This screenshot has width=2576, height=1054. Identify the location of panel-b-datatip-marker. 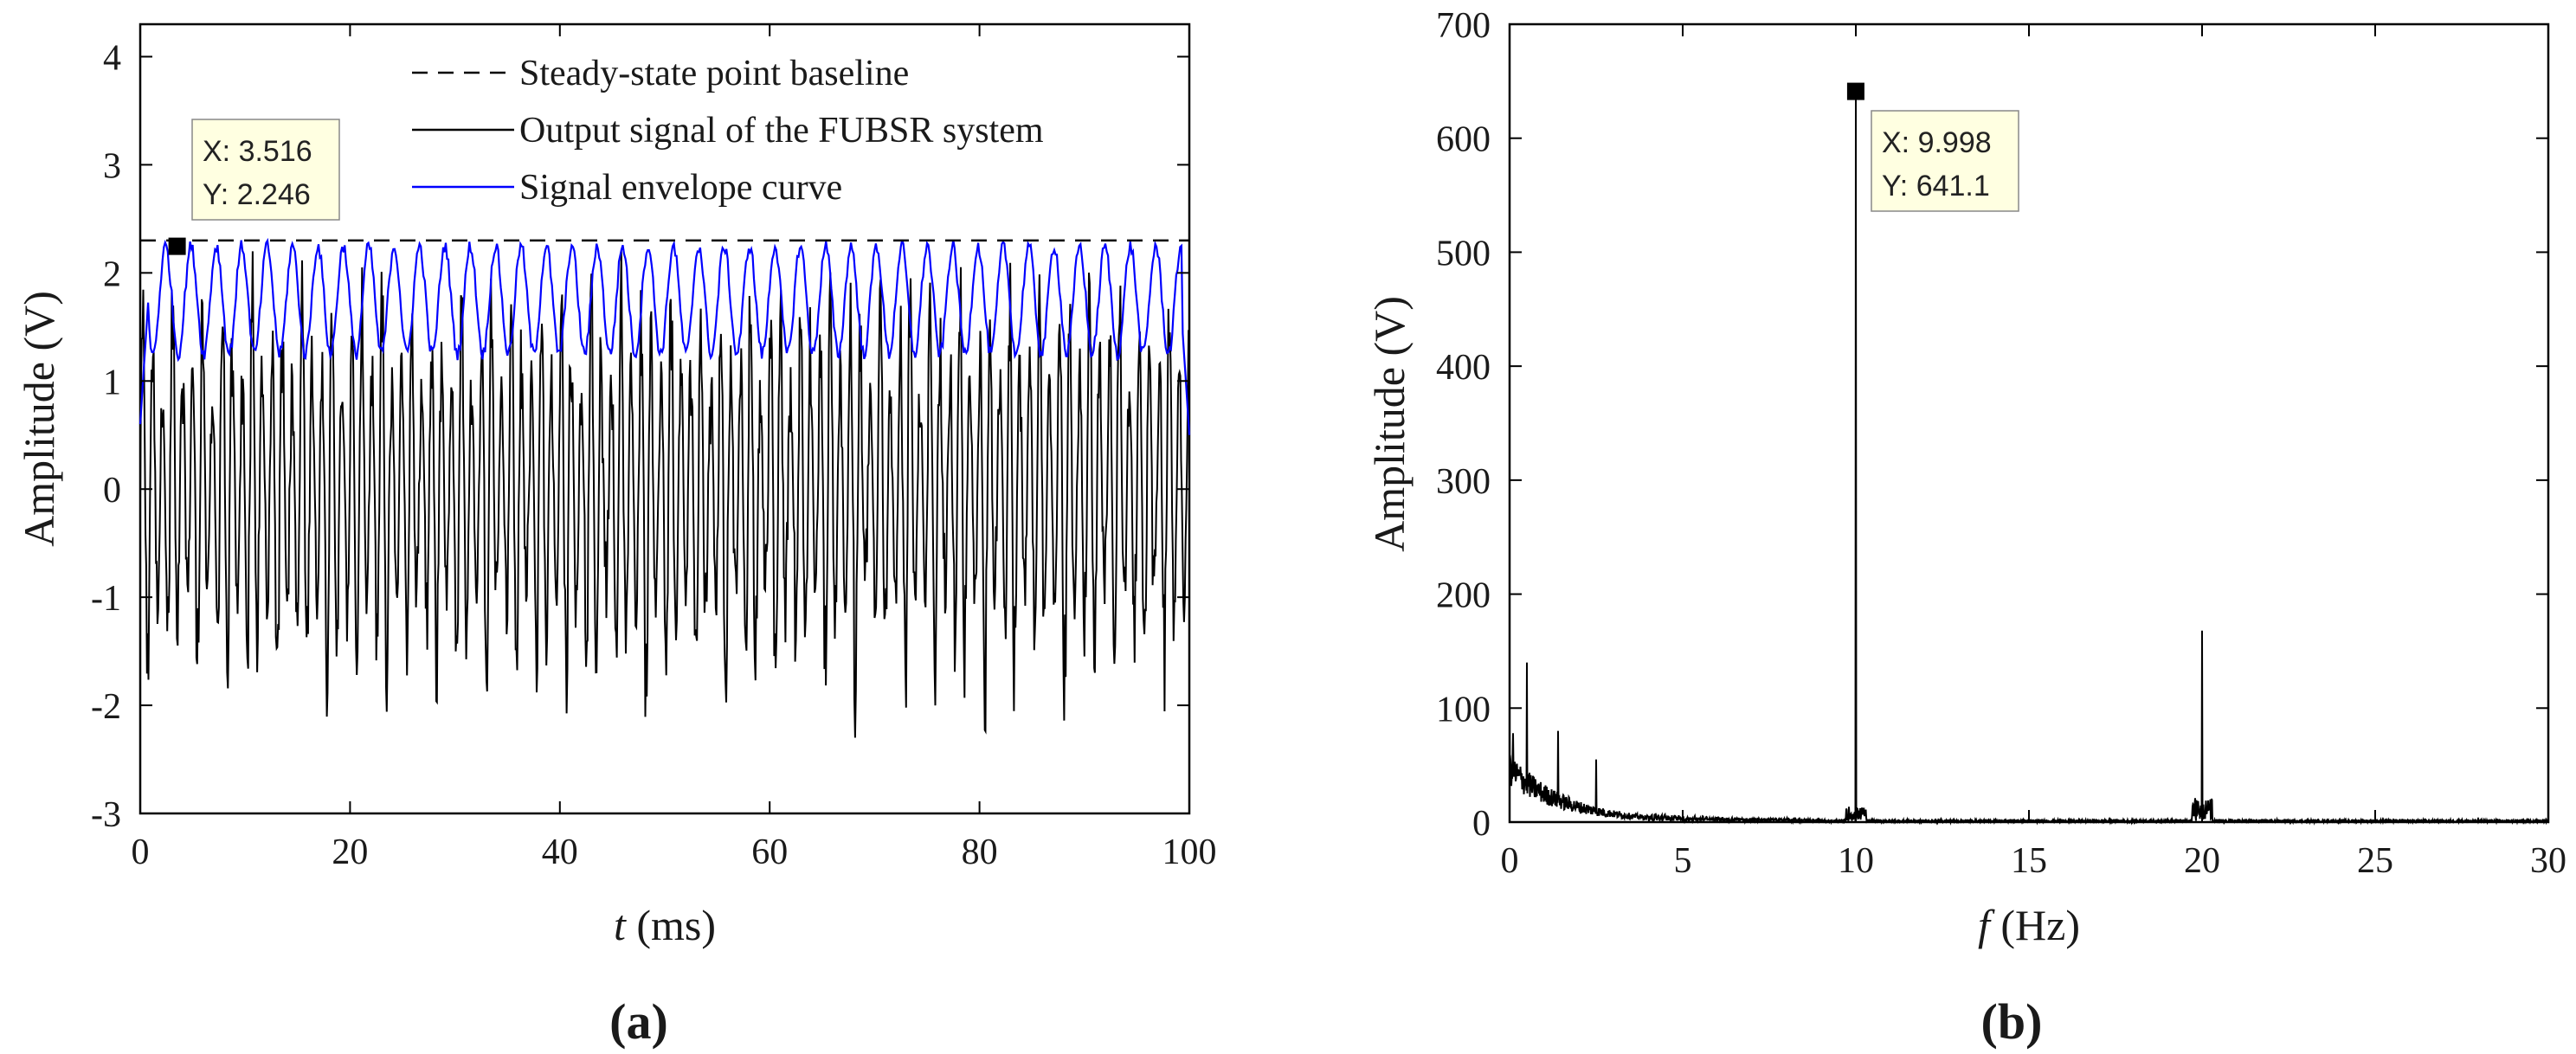
(1855, 91).